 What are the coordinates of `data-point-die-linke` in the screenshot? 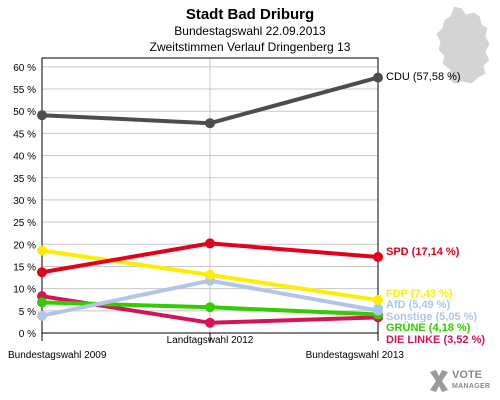 It's located at (210, 322).